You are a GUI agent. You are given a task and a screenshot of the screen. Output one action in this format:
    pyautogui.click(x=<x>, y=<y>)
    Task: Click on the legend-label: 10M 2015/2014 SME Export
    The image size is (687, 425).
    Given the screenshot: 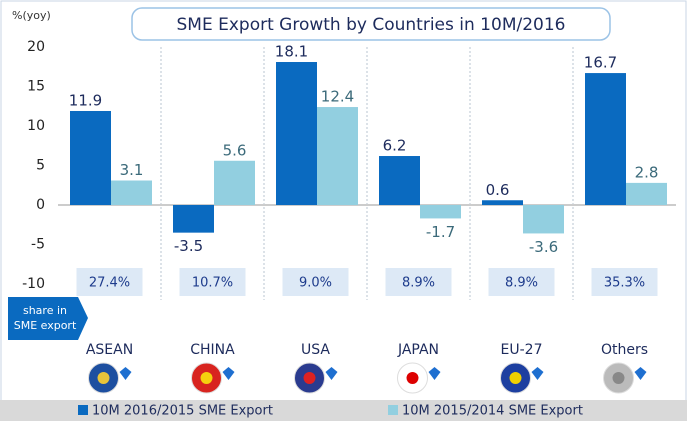 What is the action you would take?
    pyautogui.click(x=492, y=411)
    